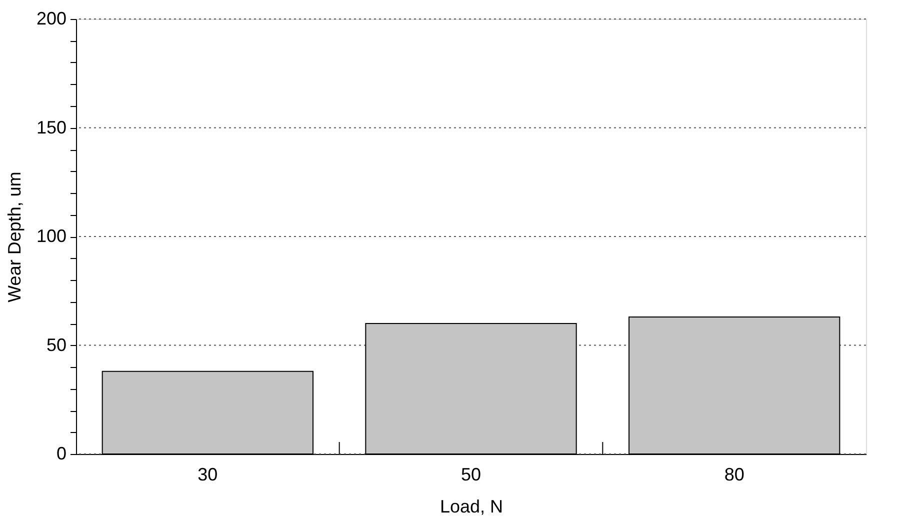 The height and width of the screenshot is (530, 923). I want to click on x-tick-label: 30, so click(208, 474).